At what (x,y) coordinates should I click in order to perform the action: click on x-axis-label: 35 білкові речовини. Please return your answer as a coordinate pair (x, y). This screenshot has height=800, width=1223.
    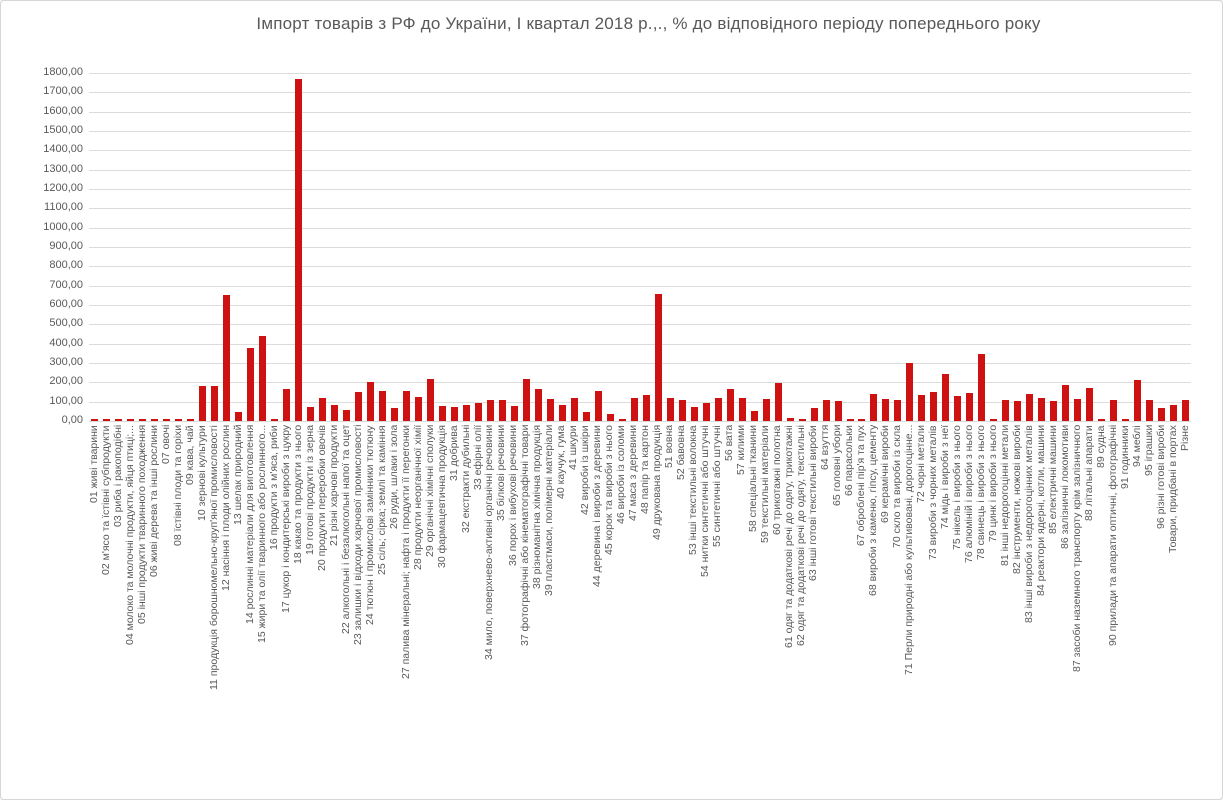
    Looking at the image, I should click on (502, 473).